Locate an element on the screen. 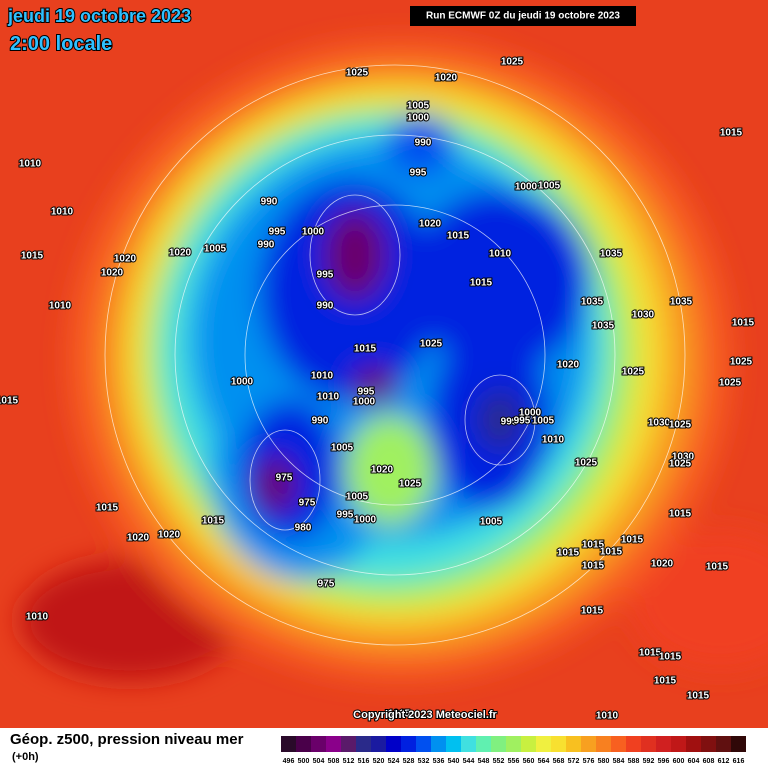  run-box is located at coordinates (523, 16).